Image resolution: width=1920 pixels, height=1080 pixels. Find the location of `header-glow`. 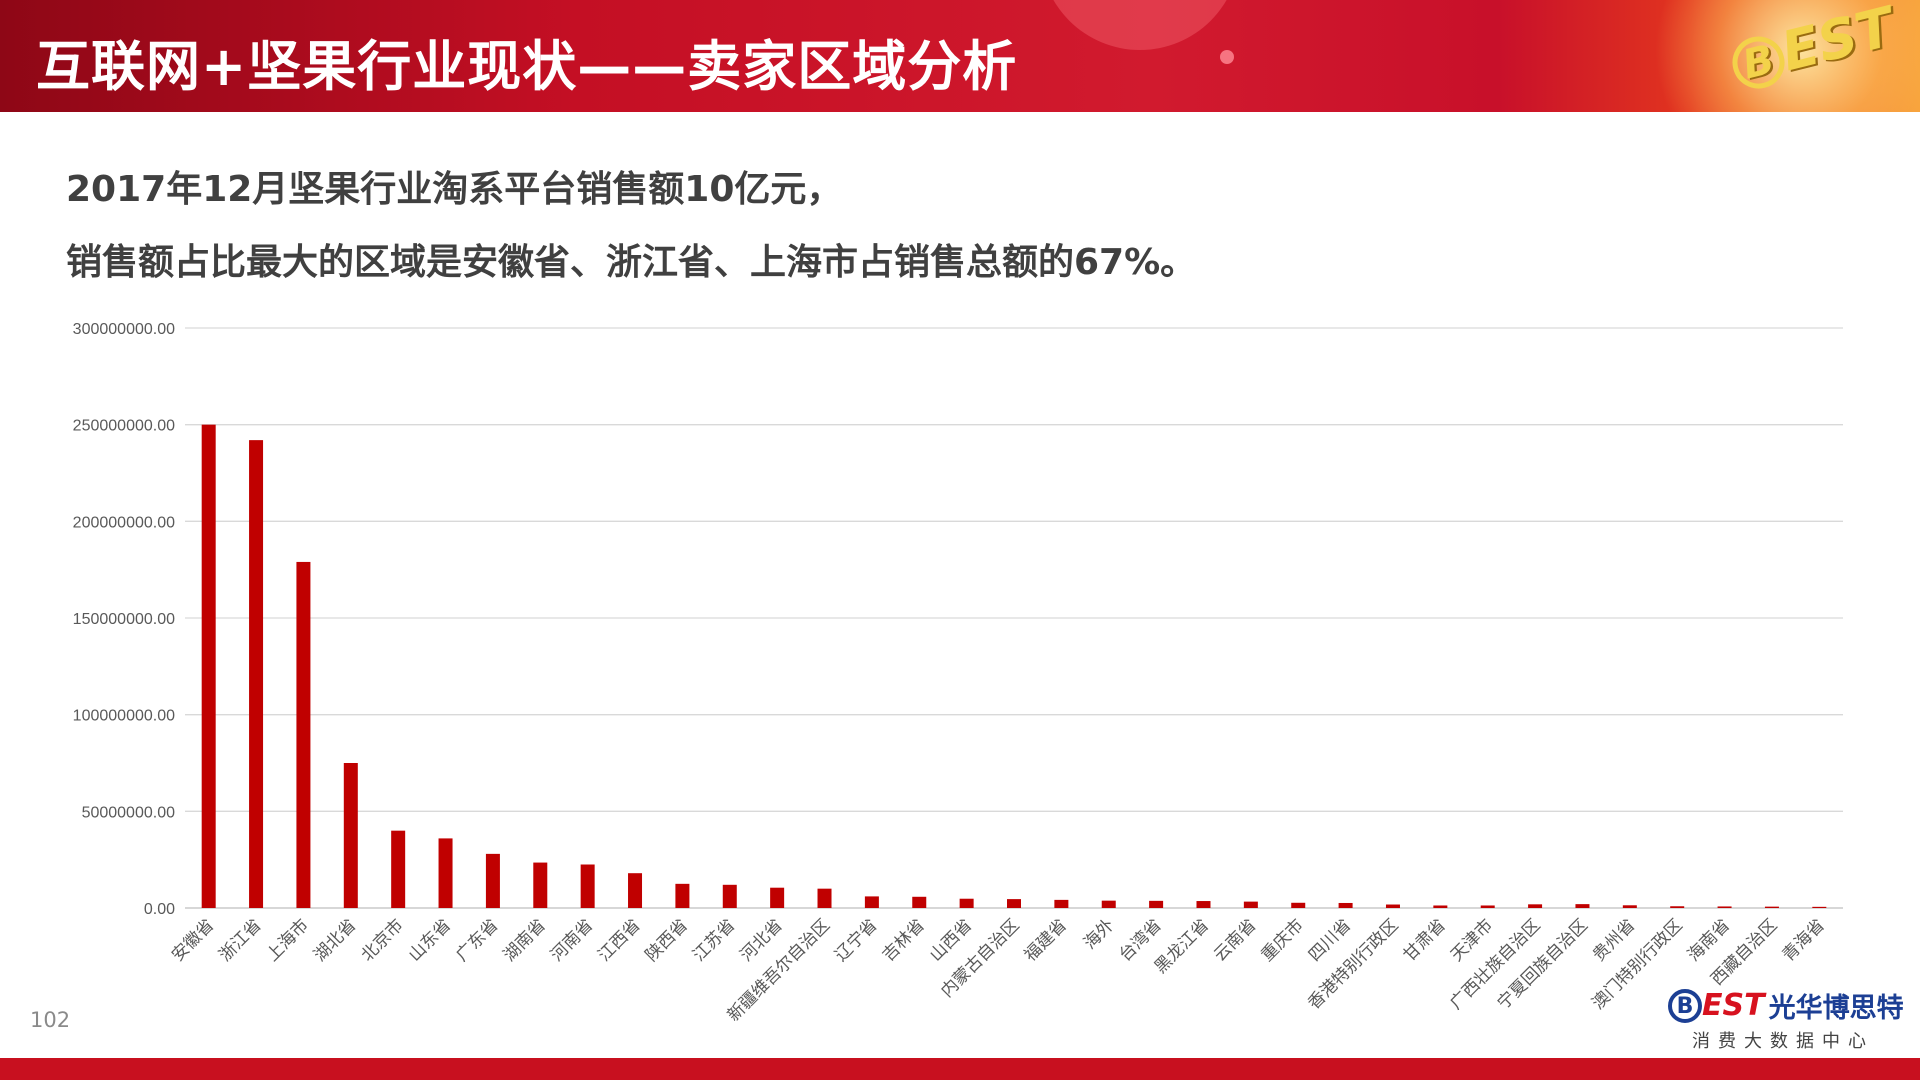

header-glow is located at coordinates (1140, 25).